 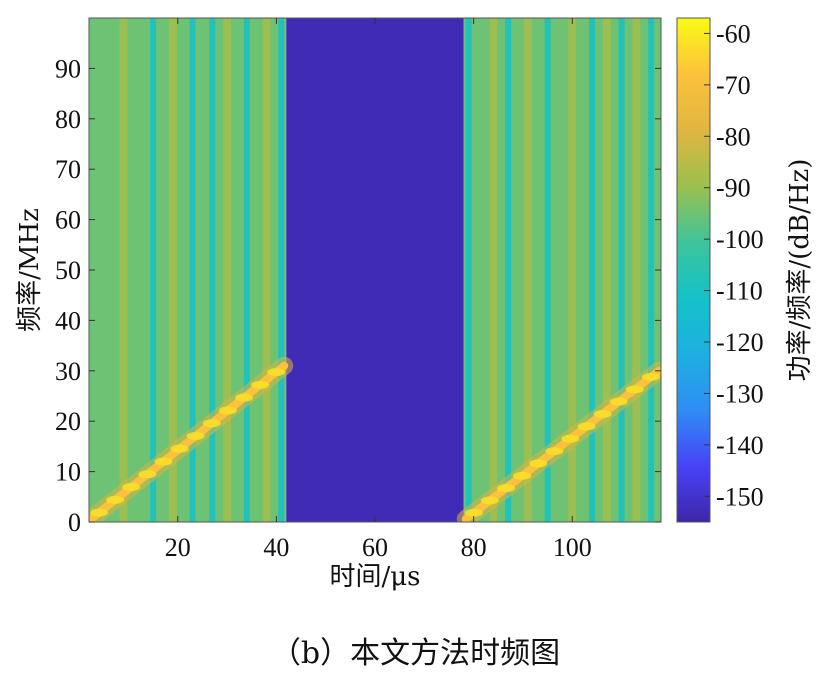 What do you see at coordinates (375, 547) in the screenshot?
I see `x-tick-label: 60` at bounding box center [375, 547].